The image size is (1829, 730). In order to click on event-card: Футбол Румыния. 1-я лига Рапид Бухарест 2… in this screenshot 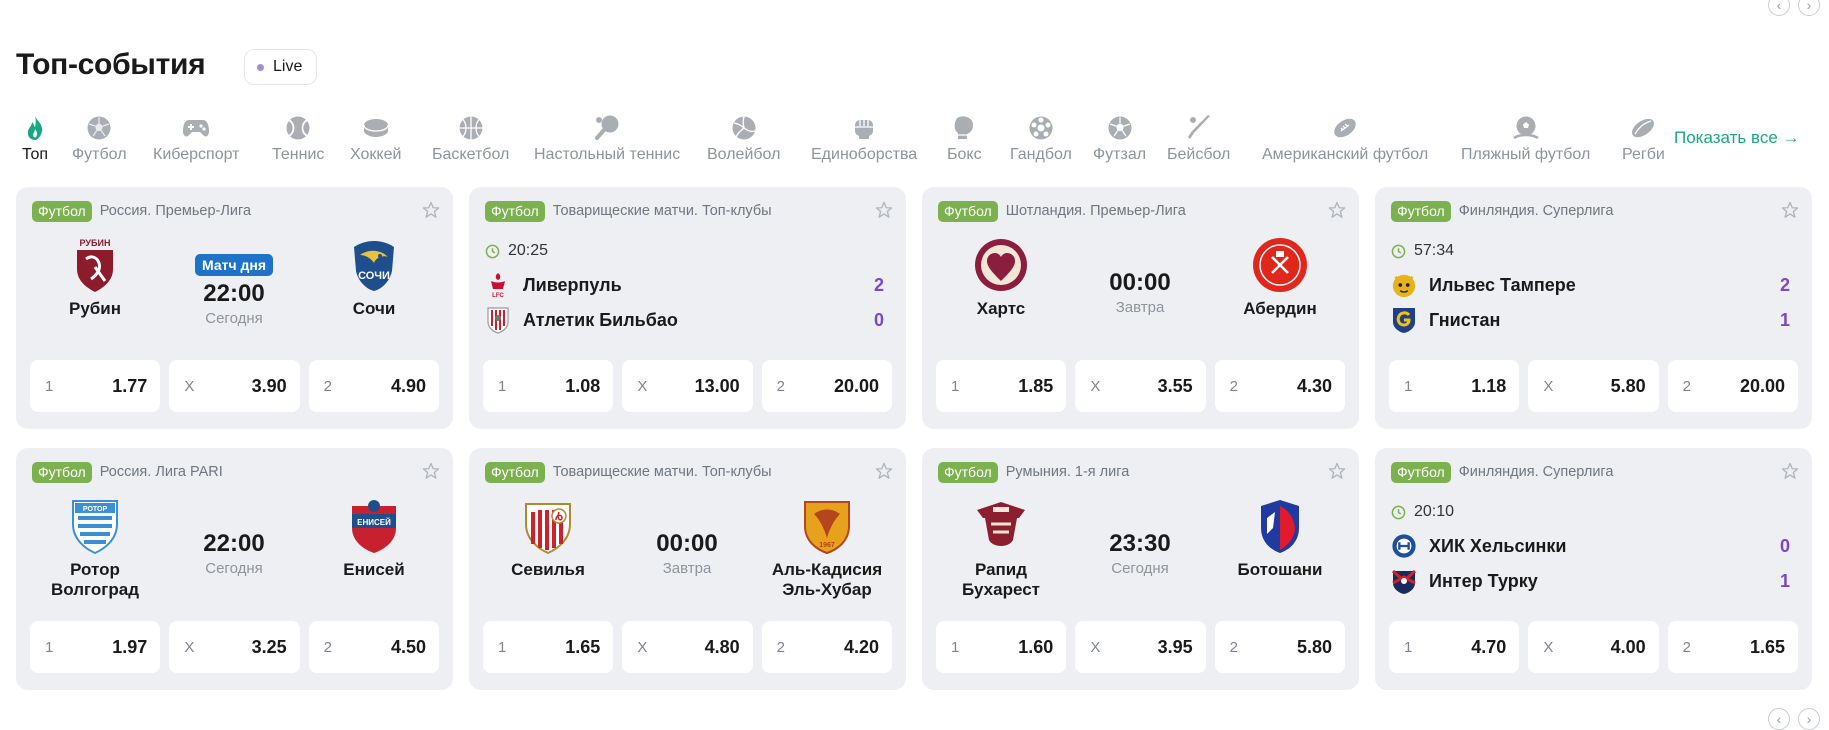, I will do `click(1140, 569)`.